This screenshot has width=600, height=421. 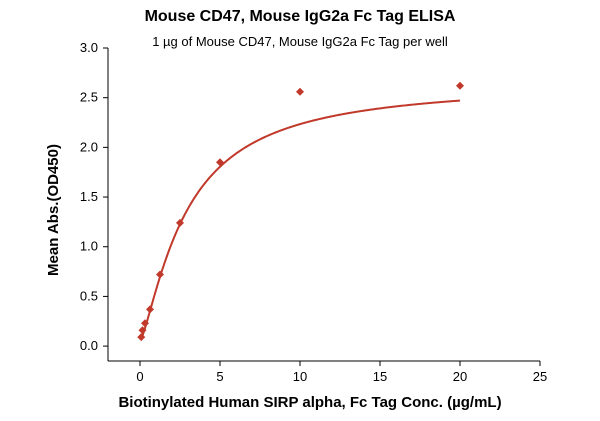 I want to click on y-tick-label: 1.0, so click(x=89, y=246).